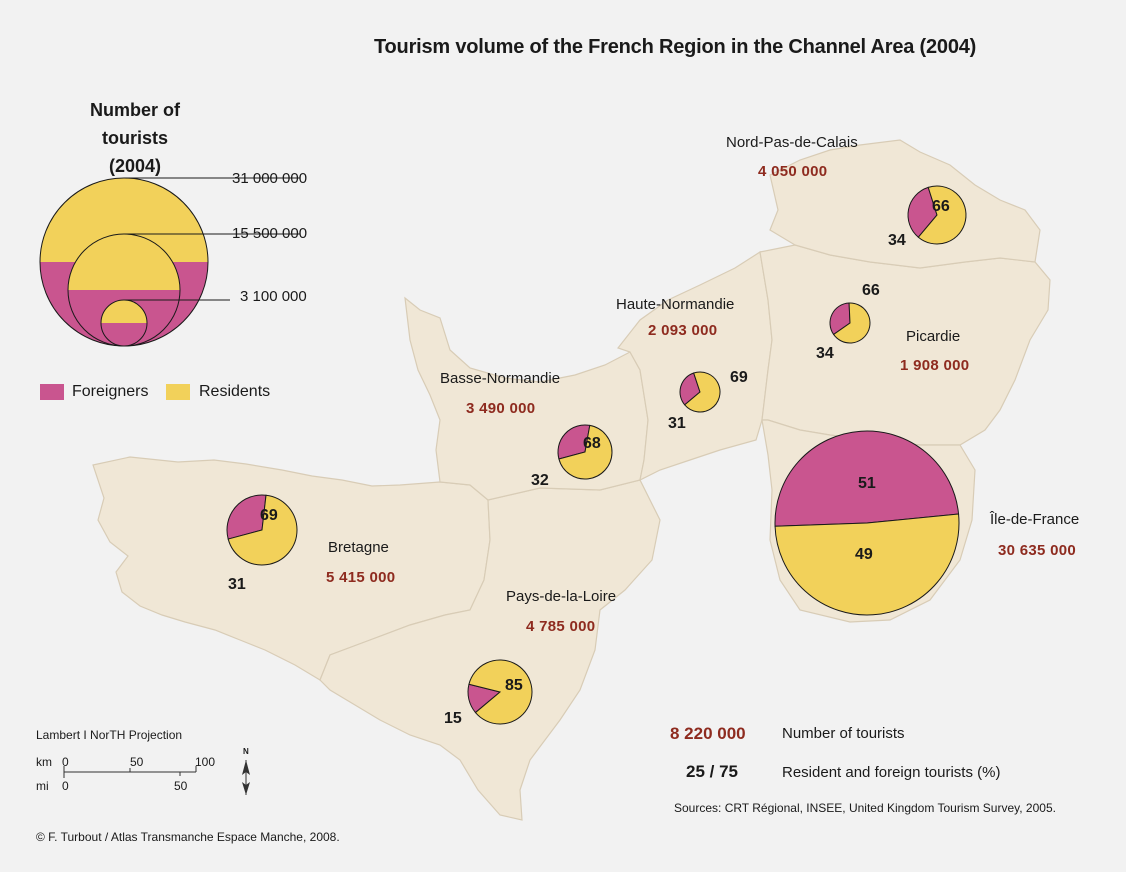  I want to click on pct-residents-bretagne: 69, so click(269, 515).